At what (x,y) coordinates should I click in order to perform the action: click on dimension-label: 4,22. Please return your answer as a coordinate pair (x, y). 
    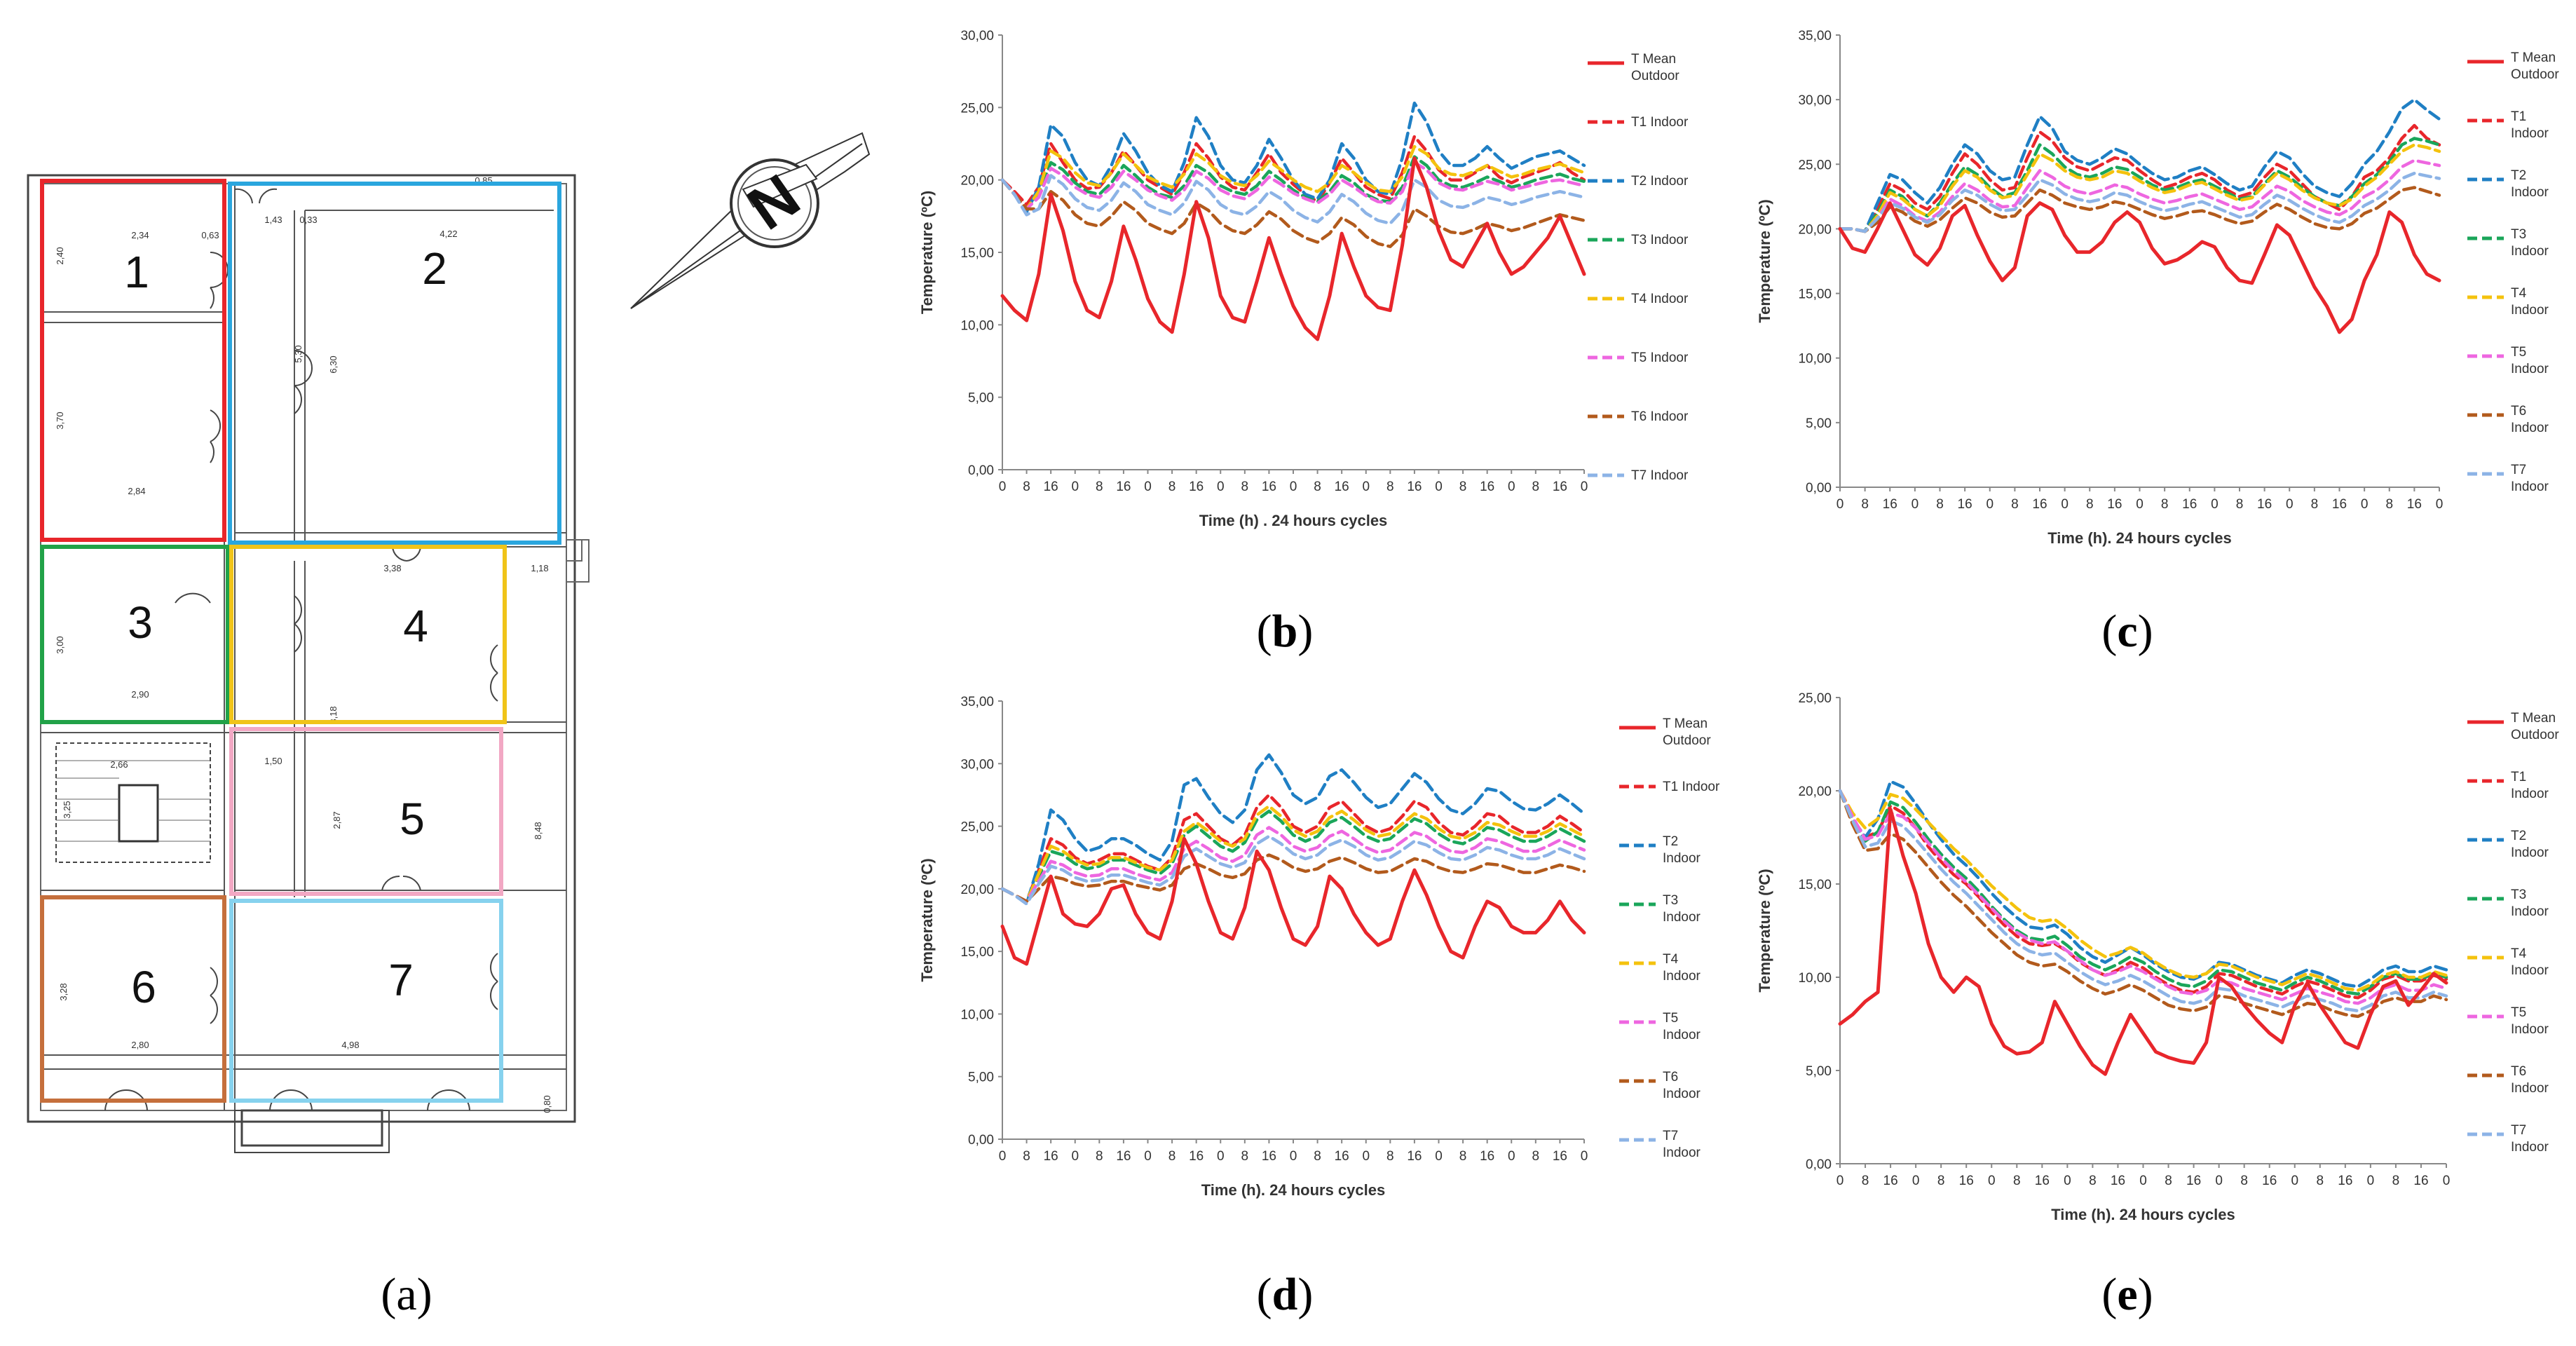
    Looking at the image, I should click on (448, 234).